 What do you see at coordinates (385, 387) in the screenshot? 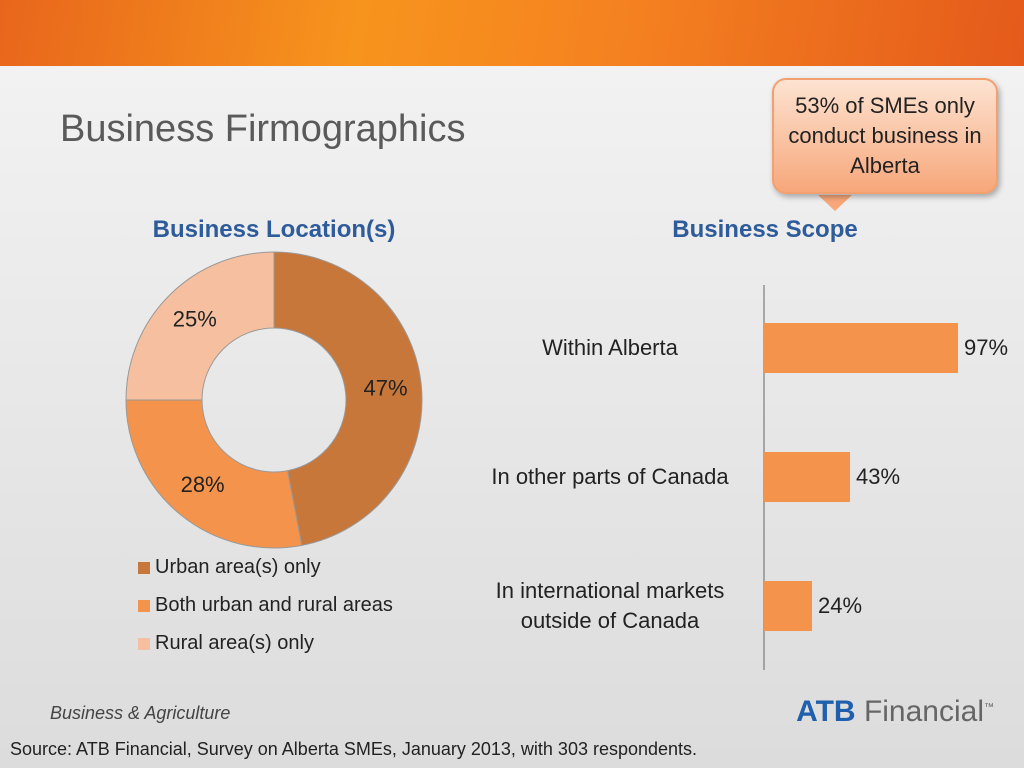
I see `data-label: 47%` at bounding box center [385, 387].